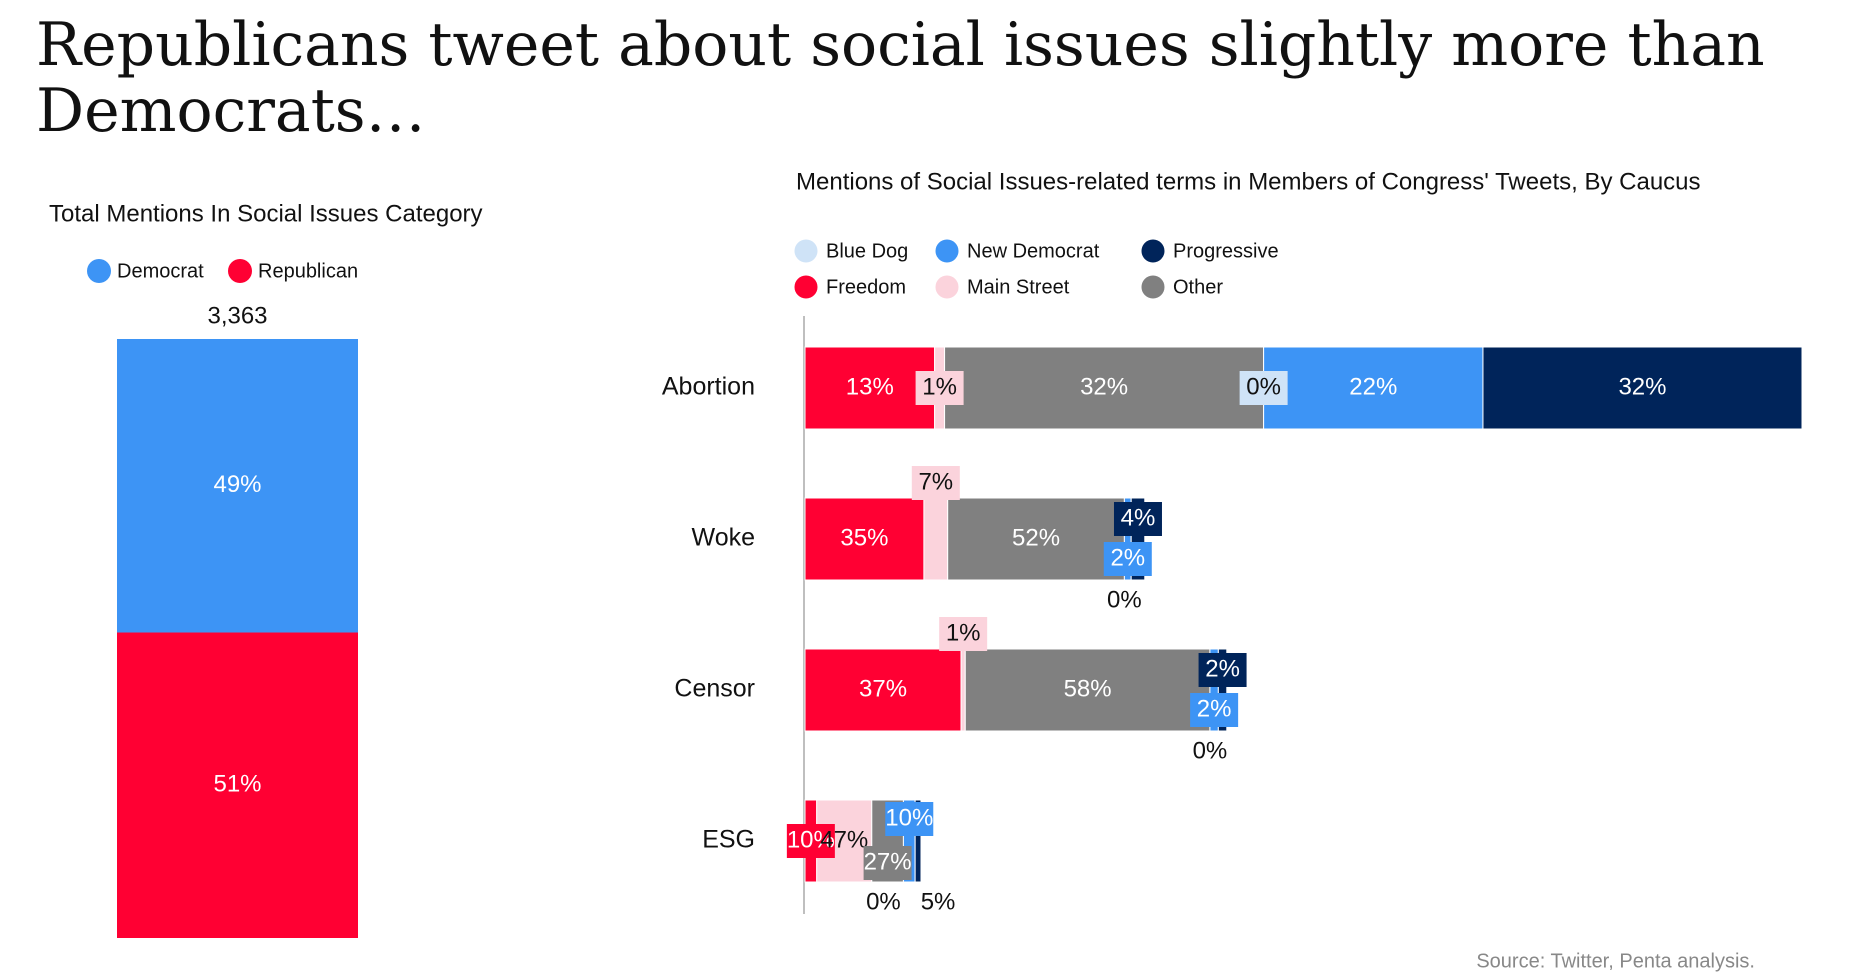 This screenshot has height=975, width=1863. I want to click on value-label: 27%, so click(888, 861).